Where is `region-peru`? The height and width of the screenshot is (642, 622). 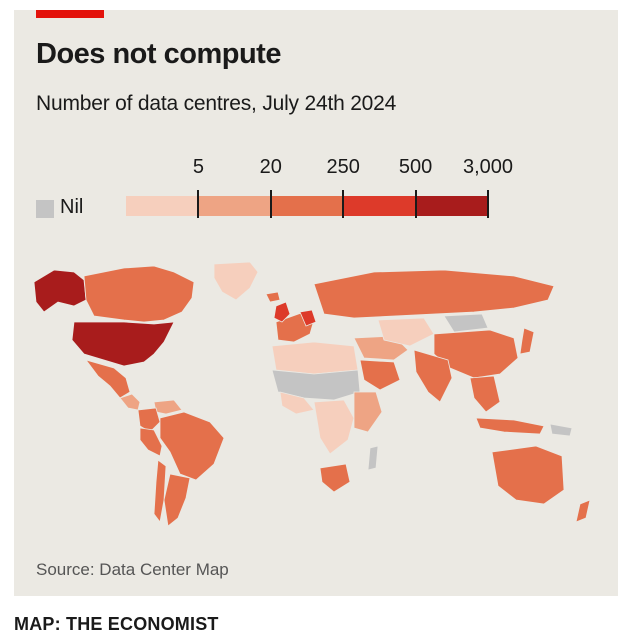
region-peru is located at coordinates (151, 442).